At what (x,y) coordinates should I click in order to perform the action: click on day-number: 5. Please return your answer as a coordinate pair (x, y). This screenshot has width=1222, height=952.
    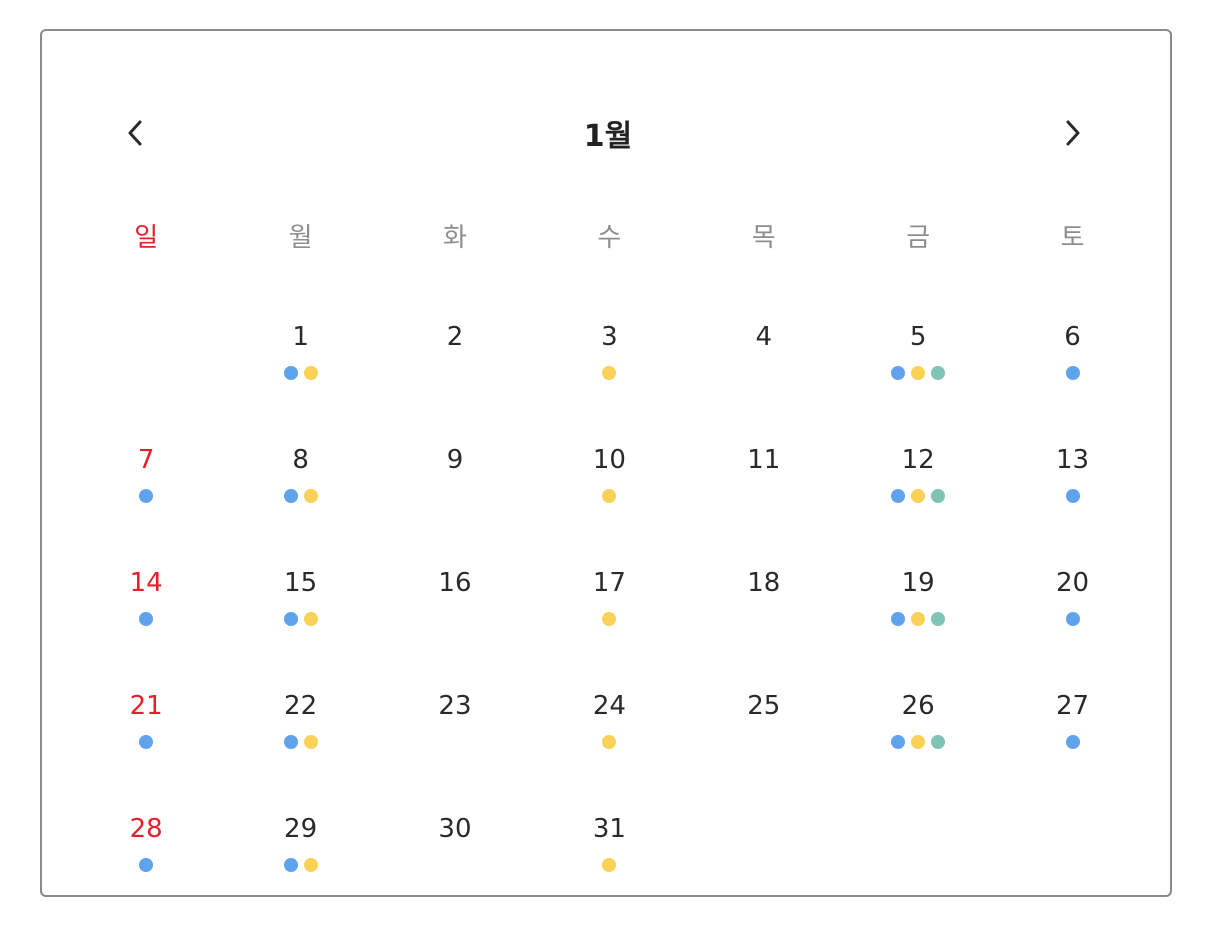
    Looking at the image, I should click on (918, 337).